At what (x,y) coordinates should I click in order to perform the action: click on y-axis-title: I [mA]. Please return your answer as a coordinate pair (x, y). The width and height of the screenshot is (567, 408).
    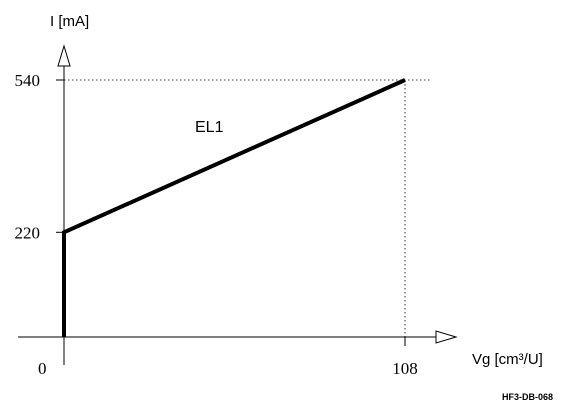
    Looking at the image, I should click on (69, 21).